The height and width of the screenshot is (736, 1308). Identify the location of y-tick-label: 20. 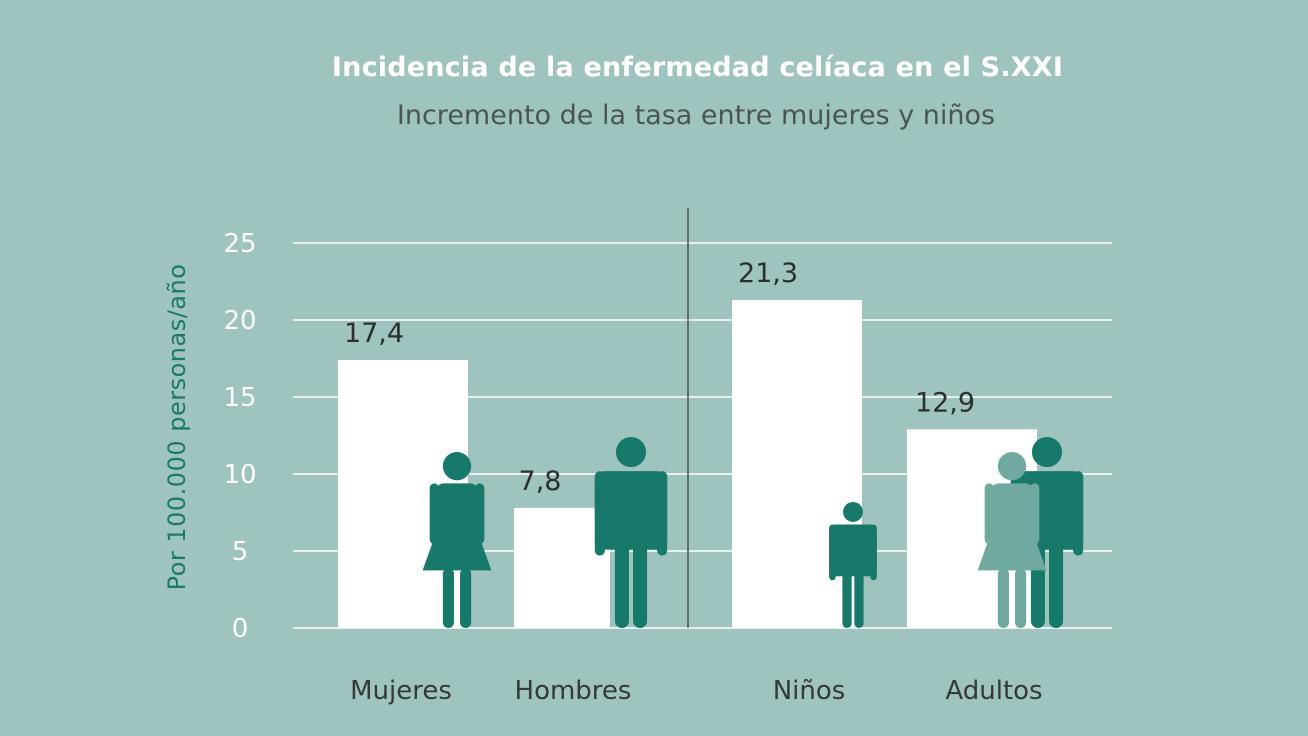
(239, 321).